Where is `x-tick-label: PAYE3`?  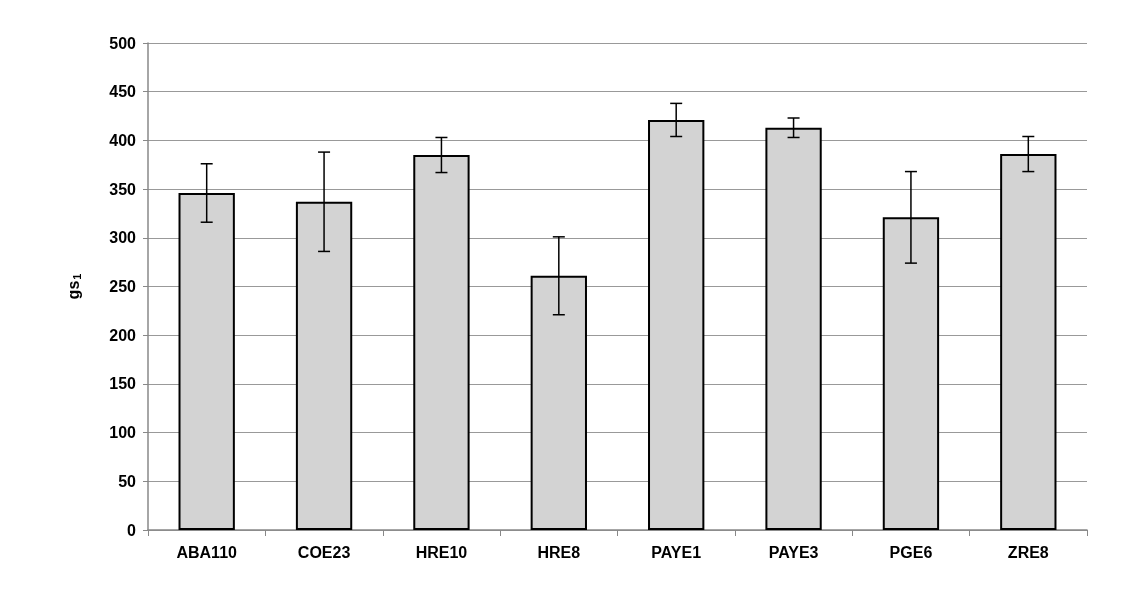 x-tick-label: PAYE3 is located at coordinates (793, 552).